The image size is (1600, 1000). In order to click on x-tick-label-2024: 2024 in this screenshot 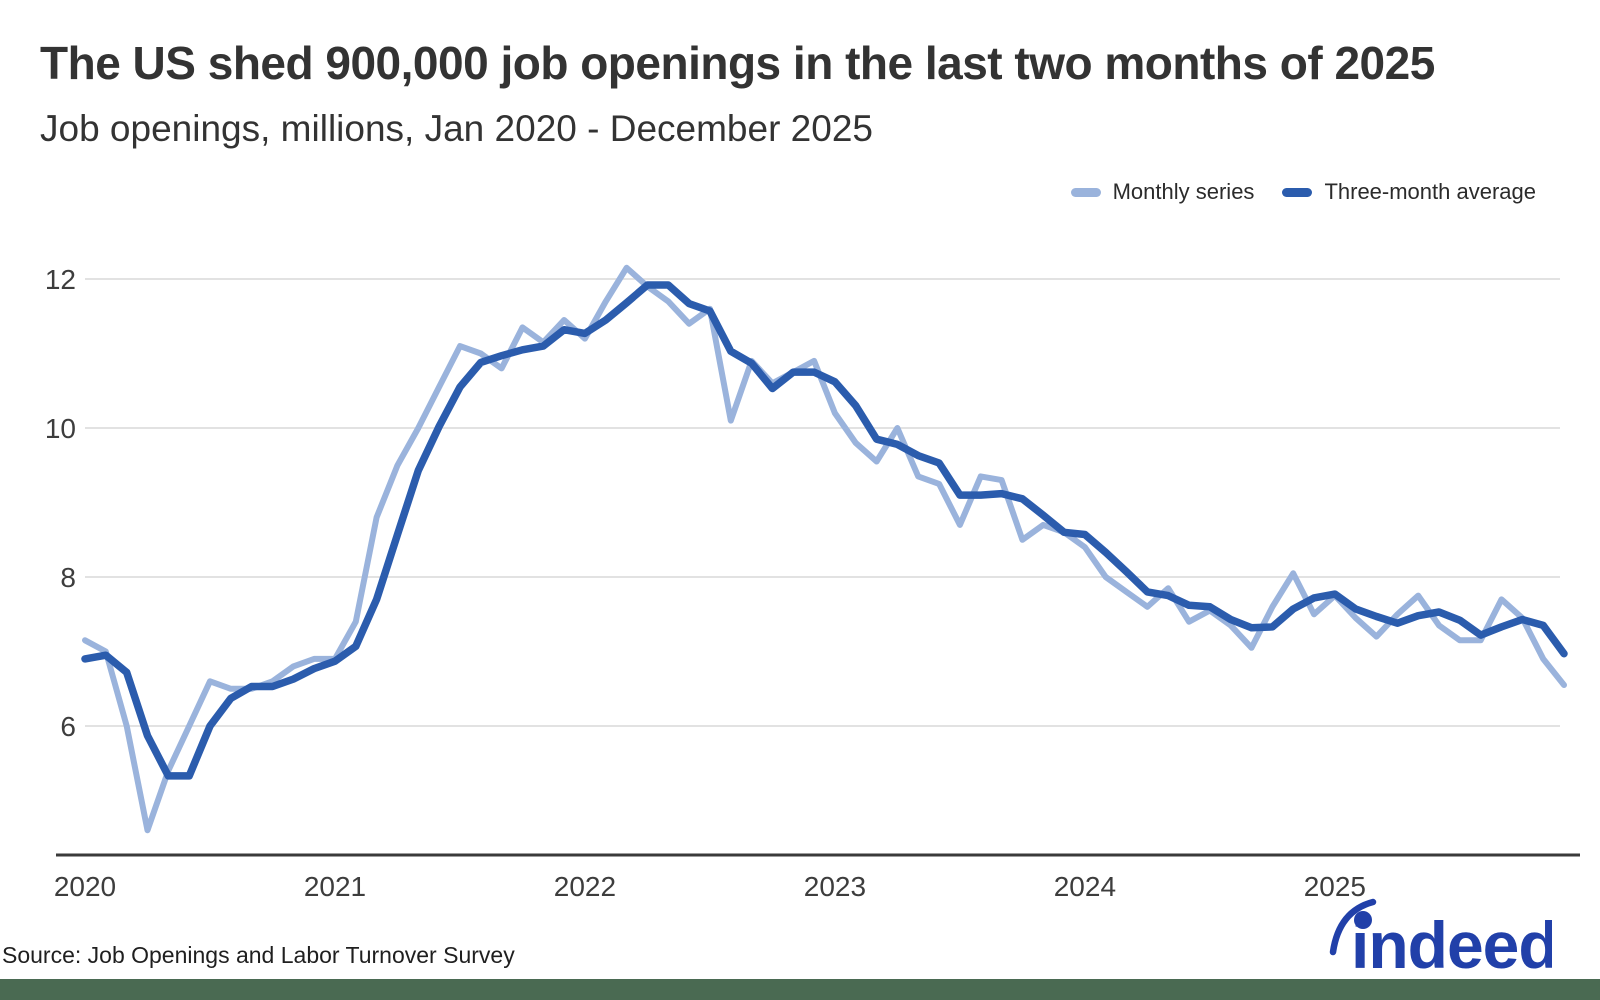, I will do `click(1085, 886)`.